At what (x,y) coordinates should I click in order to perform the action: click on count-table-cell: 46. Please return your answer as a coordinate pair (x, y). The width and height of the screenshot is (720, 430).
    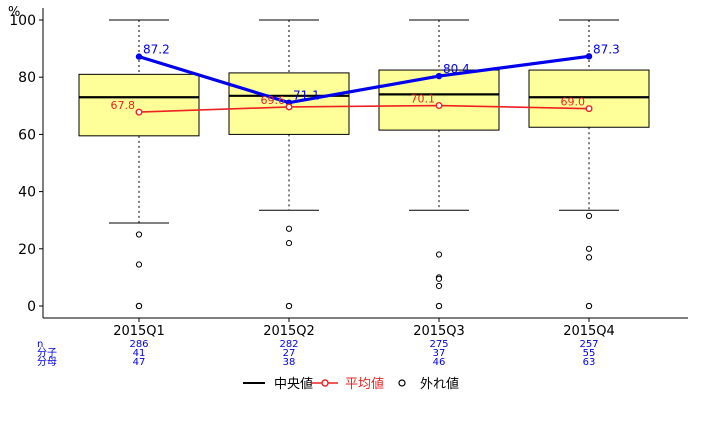
    Looking at the image, I should click on (439, 362).